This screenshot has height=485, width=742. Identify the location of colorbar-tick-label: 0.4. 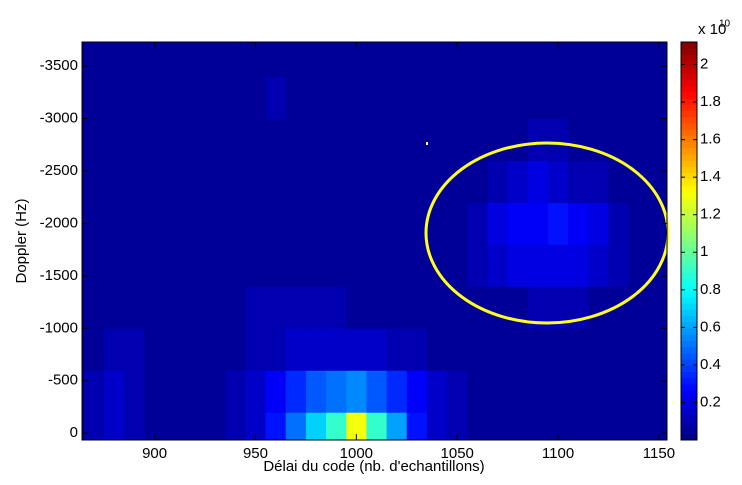
(710, 364).